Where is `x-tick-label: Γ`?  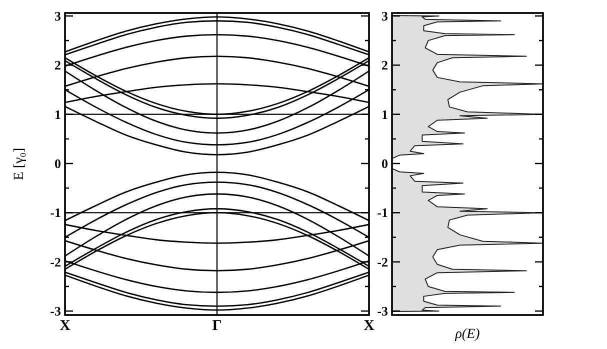
x-tick-label: Γ is located at coordinates (217, 326).